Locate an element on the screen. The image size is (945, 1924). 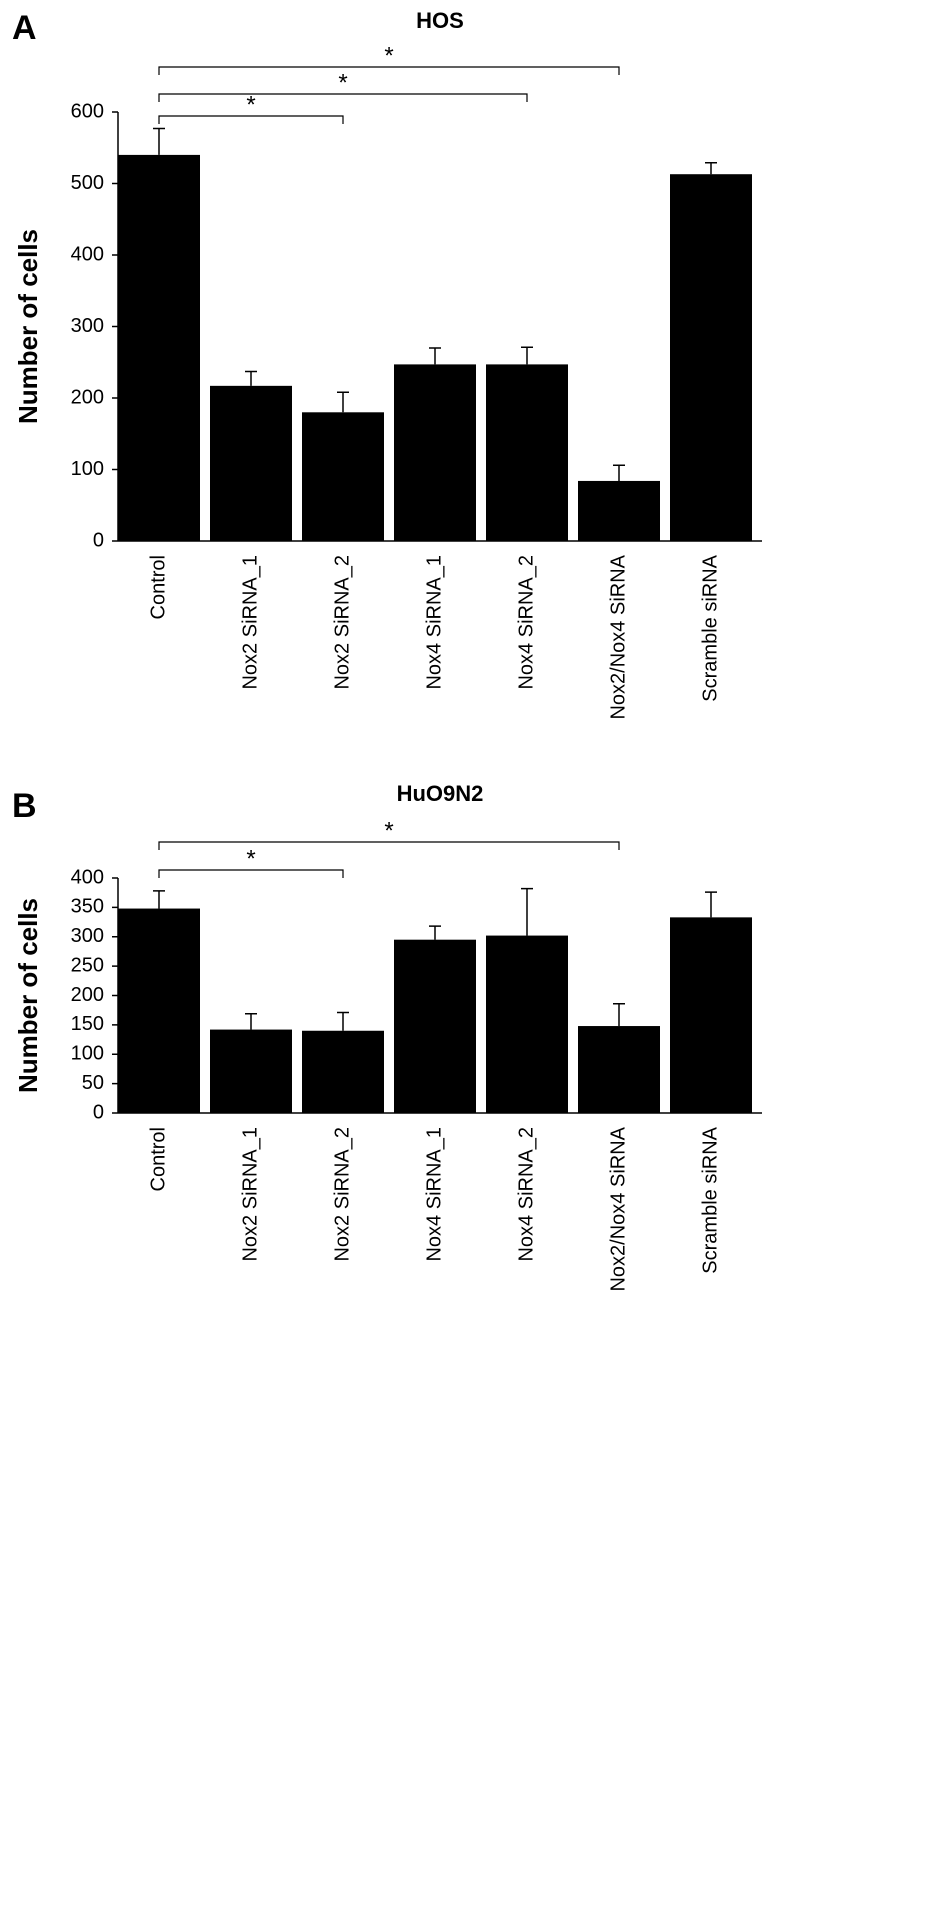
y-tick-label: 50 is located at coordinates (93, 1083).